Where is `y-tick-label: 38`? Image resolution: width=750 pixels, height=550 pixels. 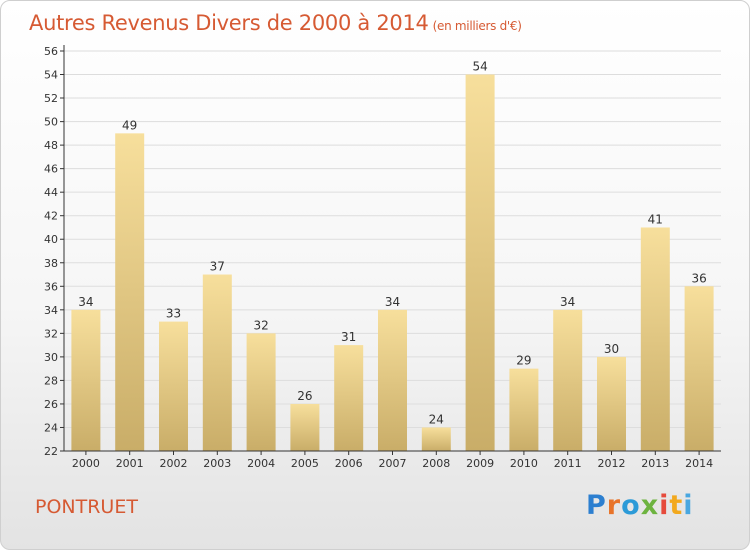 y-tick-label: 38 is located at coordinates (51, 263).